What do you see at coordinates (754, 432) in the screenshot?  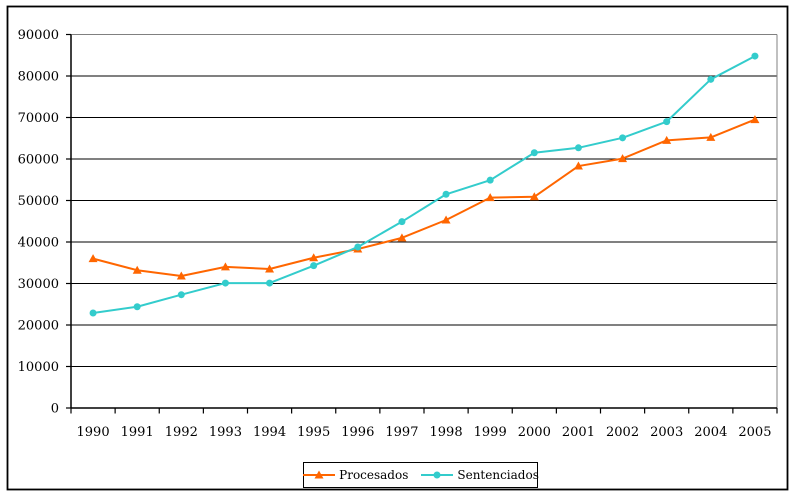 I see `x-tick-label: 2005` at bounding box center [754, 432].